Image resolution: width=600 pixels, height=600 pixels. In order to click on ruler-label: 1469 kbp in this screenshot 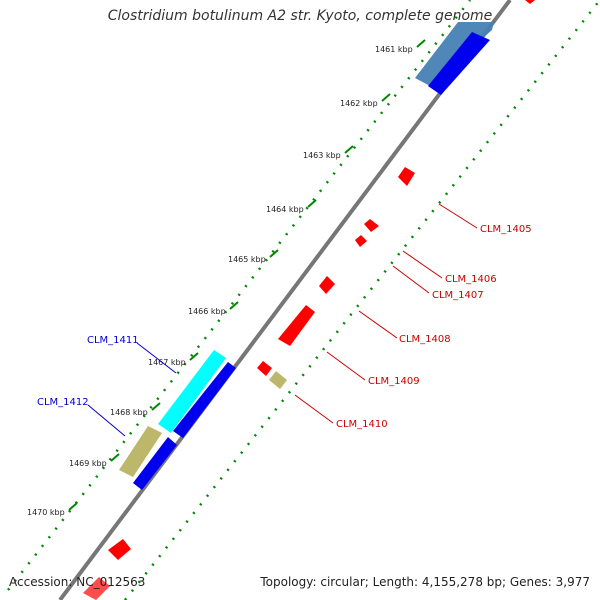, I will do `click(88, 463)`.